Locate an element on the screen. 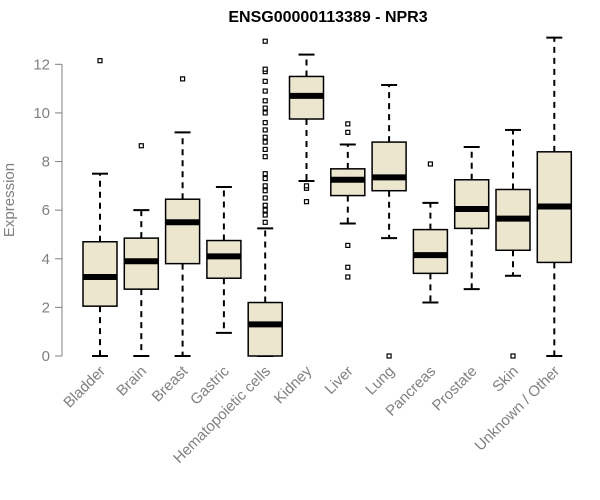  category-label: Liver is located at coordinates (339, 380).